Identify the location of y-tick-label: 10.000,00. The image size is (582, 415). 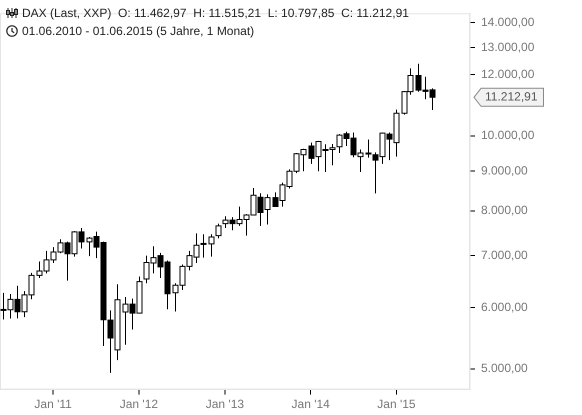
(508, 135).